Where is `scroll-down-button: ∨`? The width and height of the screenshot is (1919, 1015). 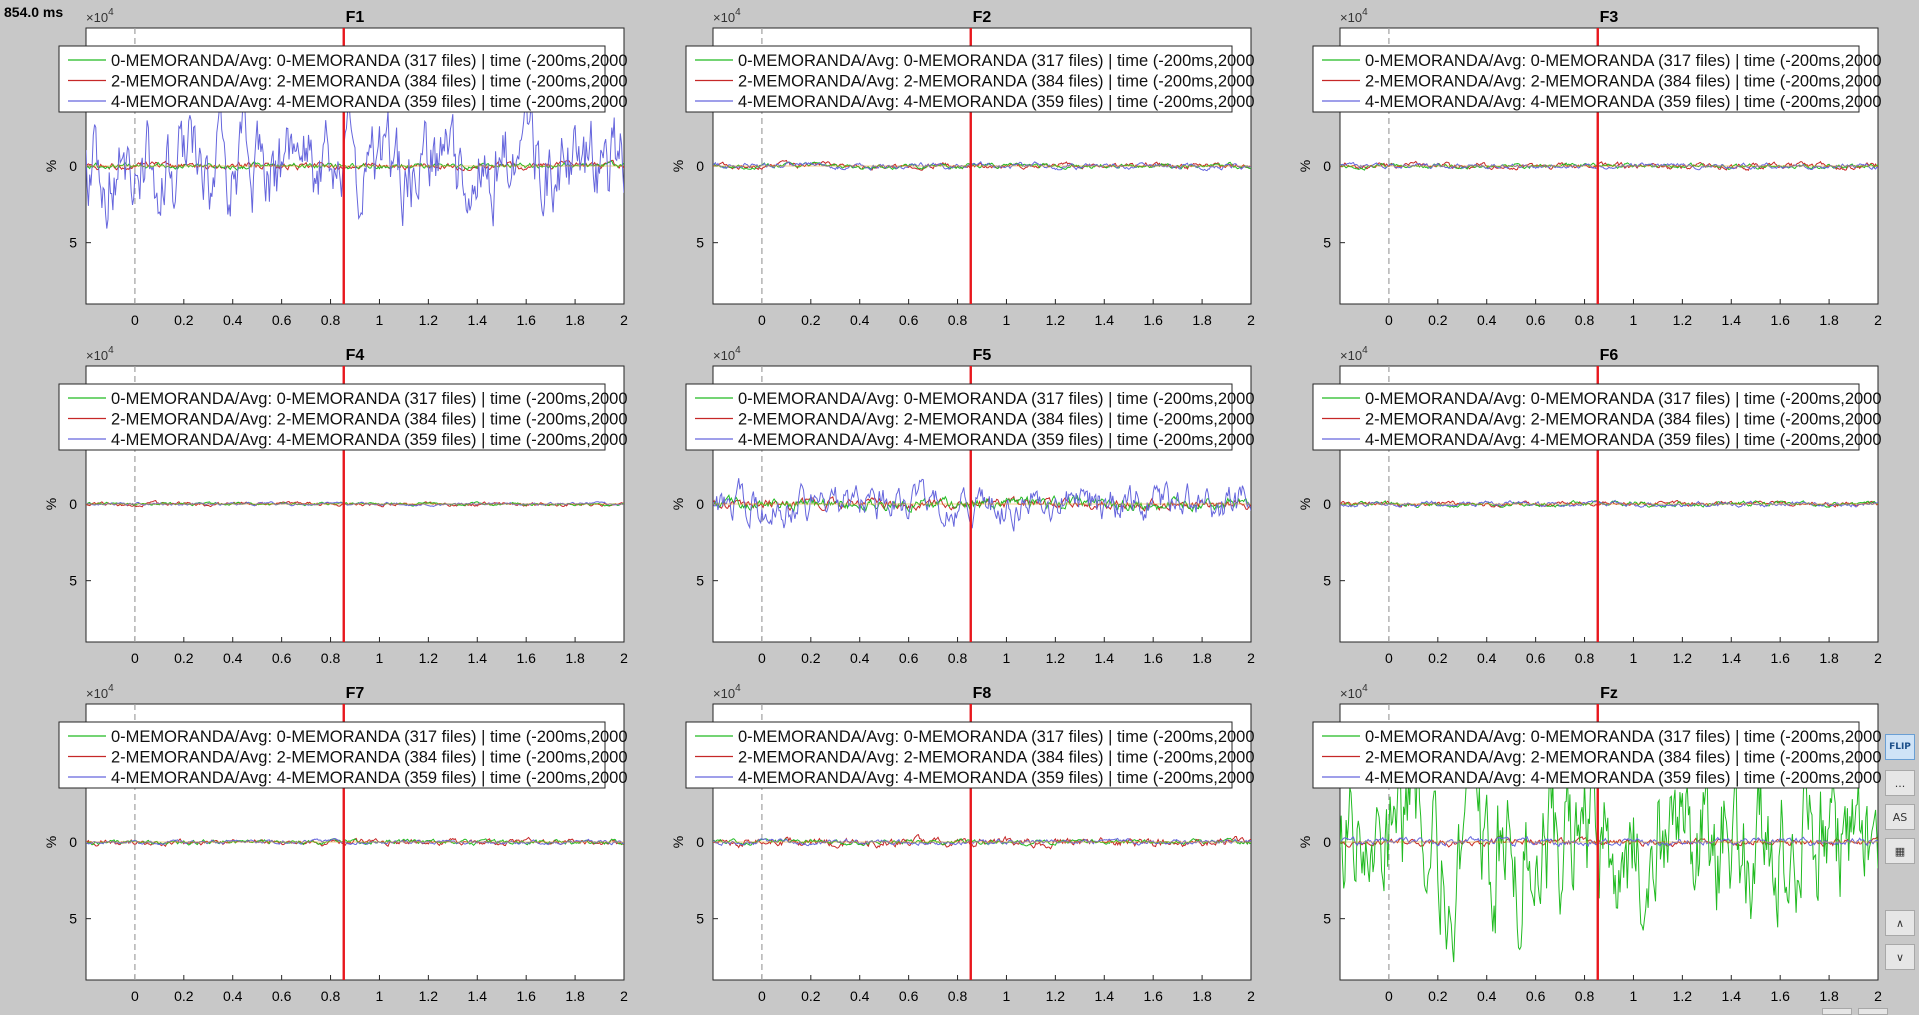 scroll-down-button: ∨ is located at coordinates (1900, 957).